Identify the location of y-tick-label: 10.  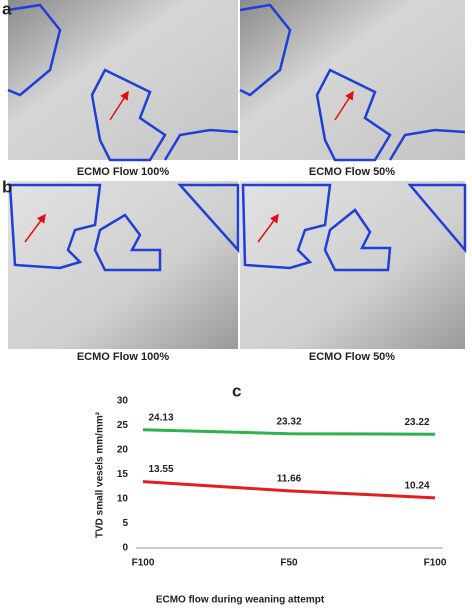
(123, 499).